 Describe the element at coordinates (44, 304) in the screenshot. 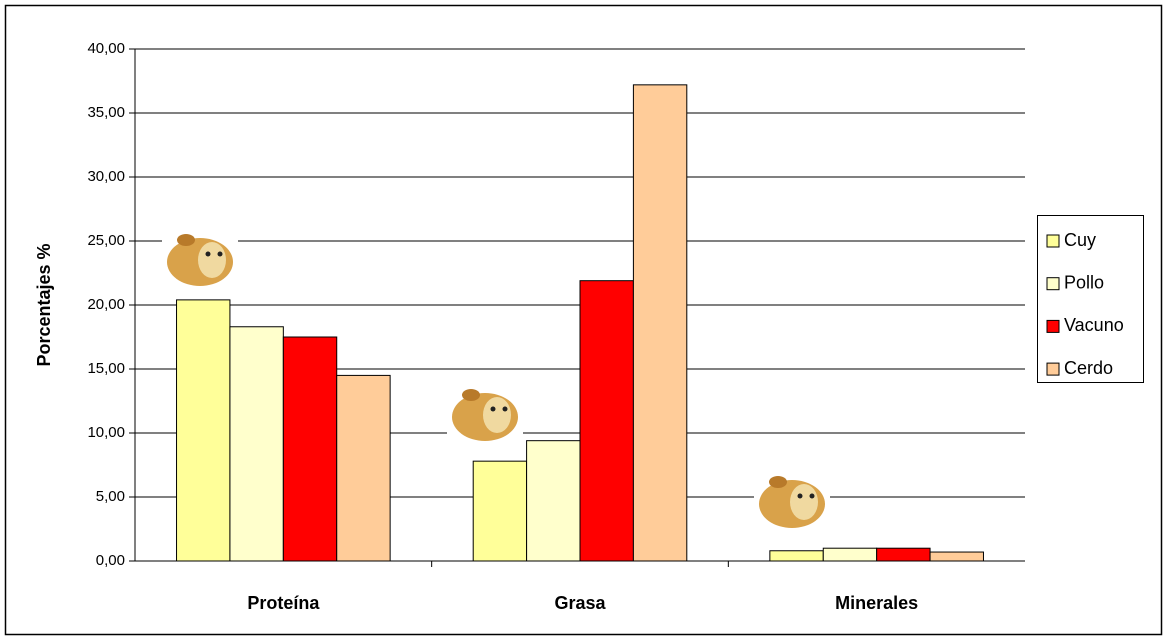

I see `y-axis-label: Porcentajes %` at that location.